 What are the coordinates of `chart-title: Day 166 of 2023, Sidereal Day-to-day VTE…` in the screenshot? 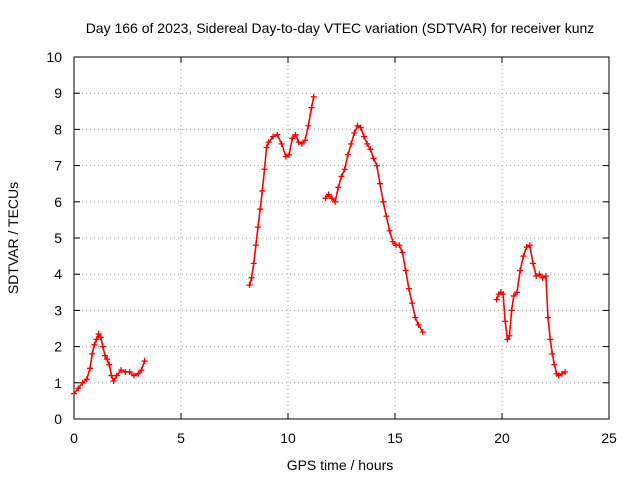 It's located at (340, 28).